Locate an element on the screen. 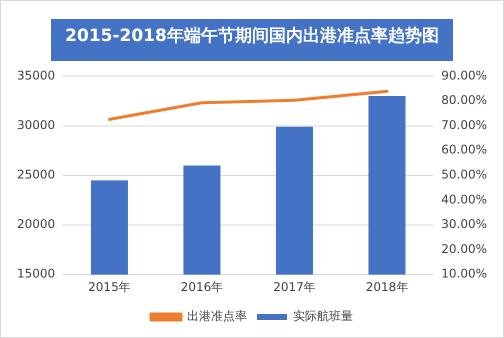 This screenshot has width=504, height=338. y-tick-label: 35000 is located at coordinates (36, 75).